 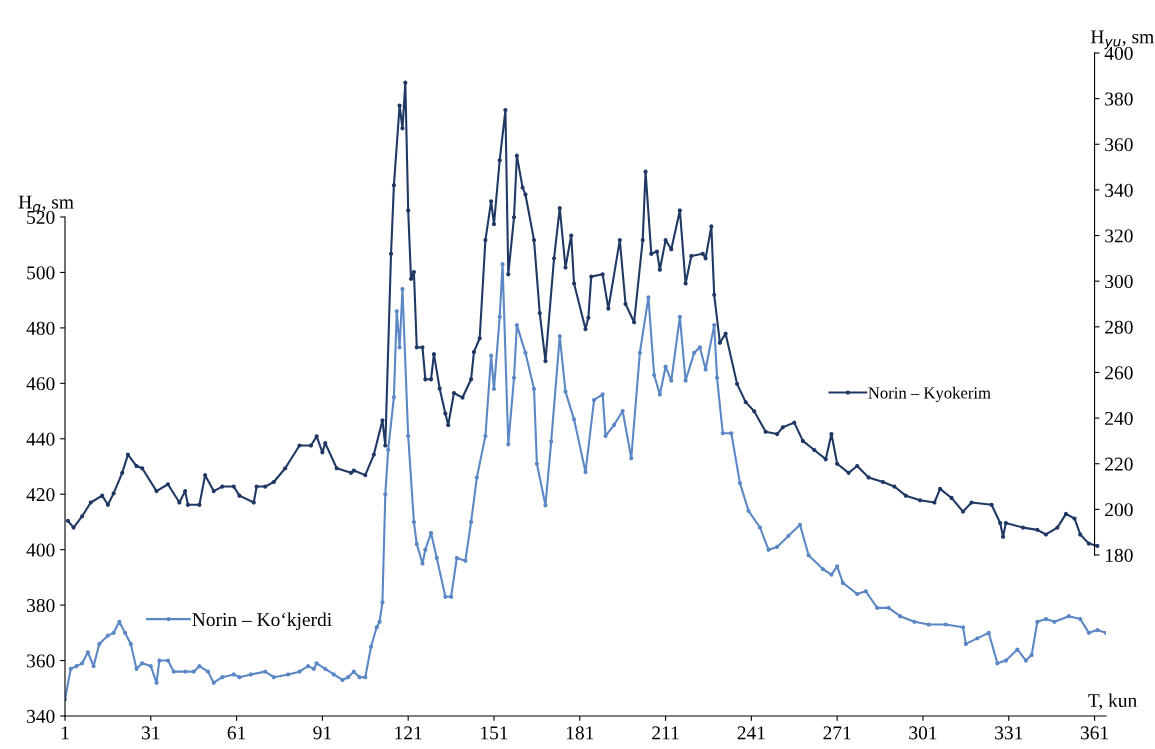 I want to click on y2-tick-label: 320, so click(x=1119, y=236).